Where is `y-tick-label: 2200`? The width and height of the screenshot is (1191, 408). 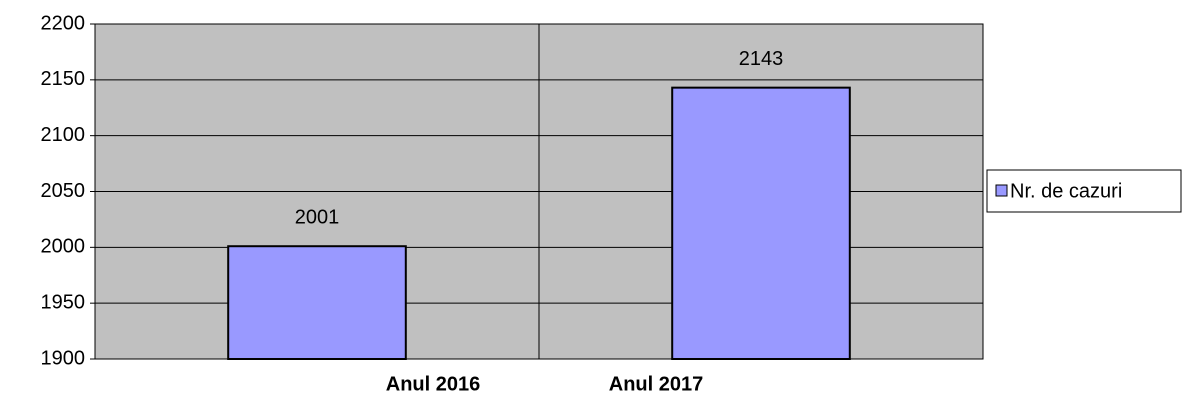
y-tick-label: 2200 is located at coordinates (63, 23).